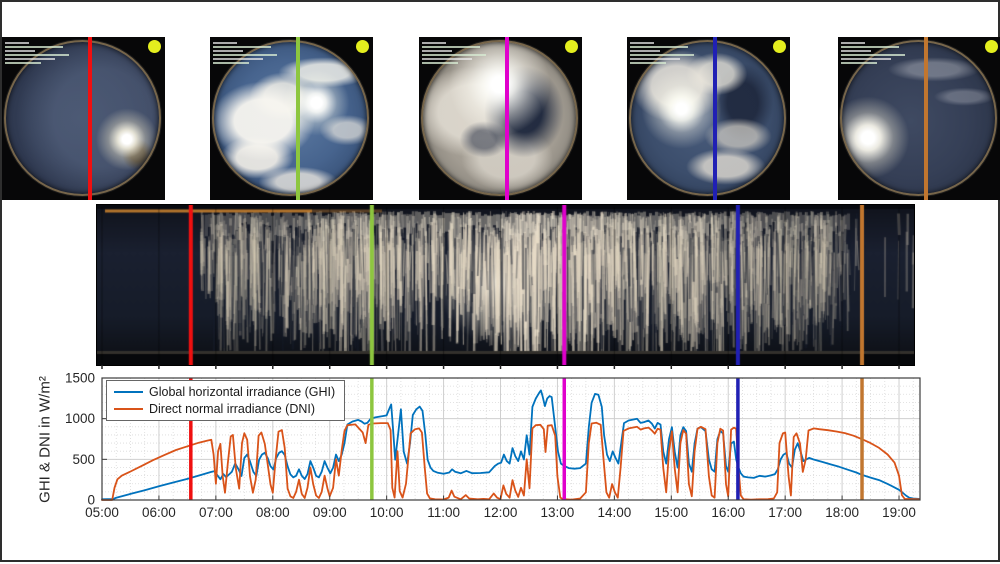 The height and width of the screenshot is (564, 1000). What do you see at coordinates (128, 391) in the screenshot?
I see `ghi-line-sample` at bounding box center [128, 391].